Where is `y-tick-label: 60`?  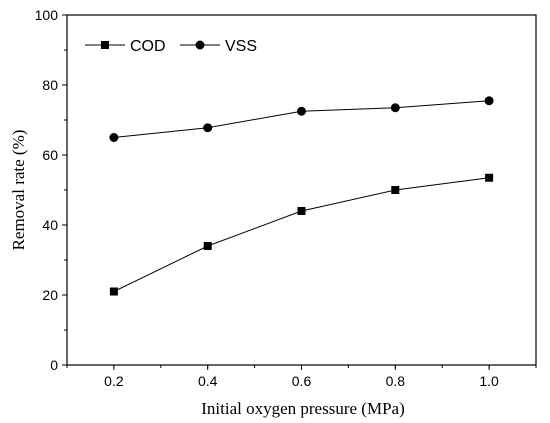
y-tick-label: 60 is located at coordinates (50, 155).